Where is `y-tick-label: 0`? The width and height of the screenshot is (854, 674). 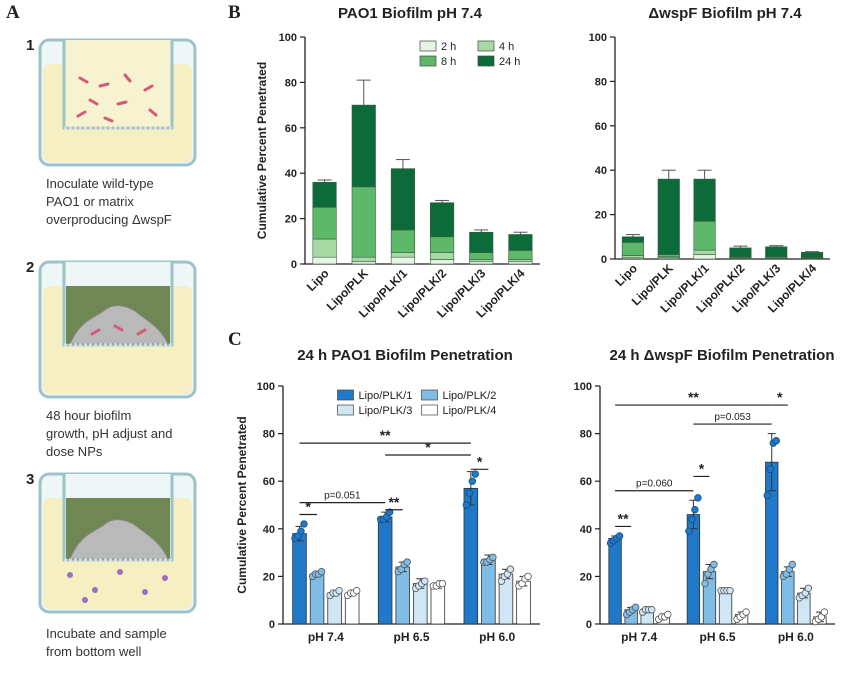 y-tick-label: 0 is located at coordinates (294, 265).